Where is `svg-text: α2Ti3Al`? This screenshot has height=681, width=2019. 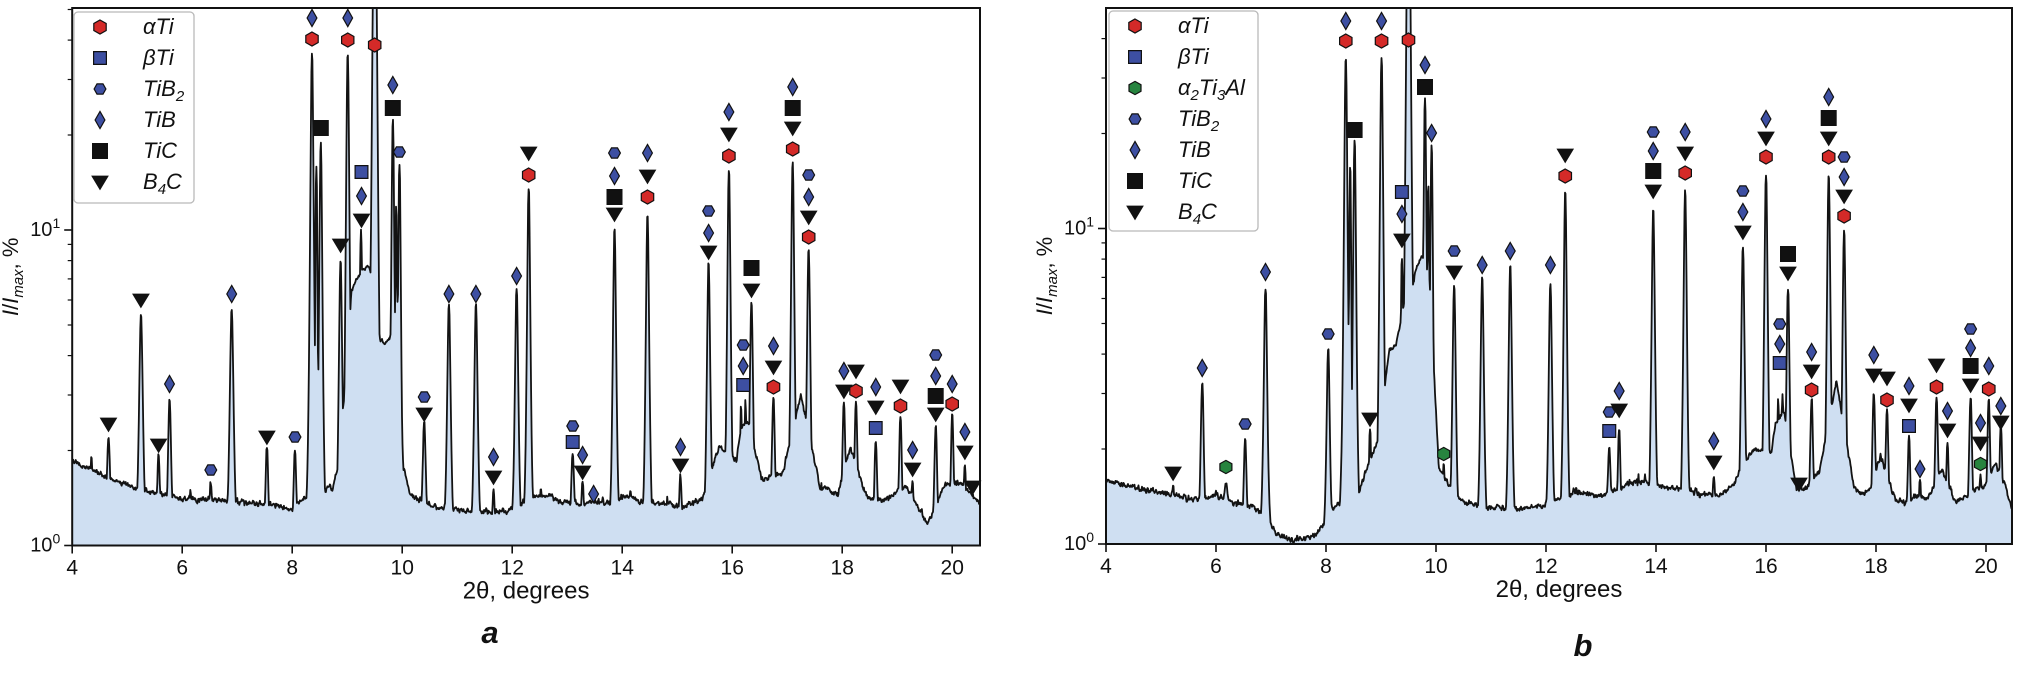 svg-text: α2Ti3Al is located at coordinates (1212, 89).